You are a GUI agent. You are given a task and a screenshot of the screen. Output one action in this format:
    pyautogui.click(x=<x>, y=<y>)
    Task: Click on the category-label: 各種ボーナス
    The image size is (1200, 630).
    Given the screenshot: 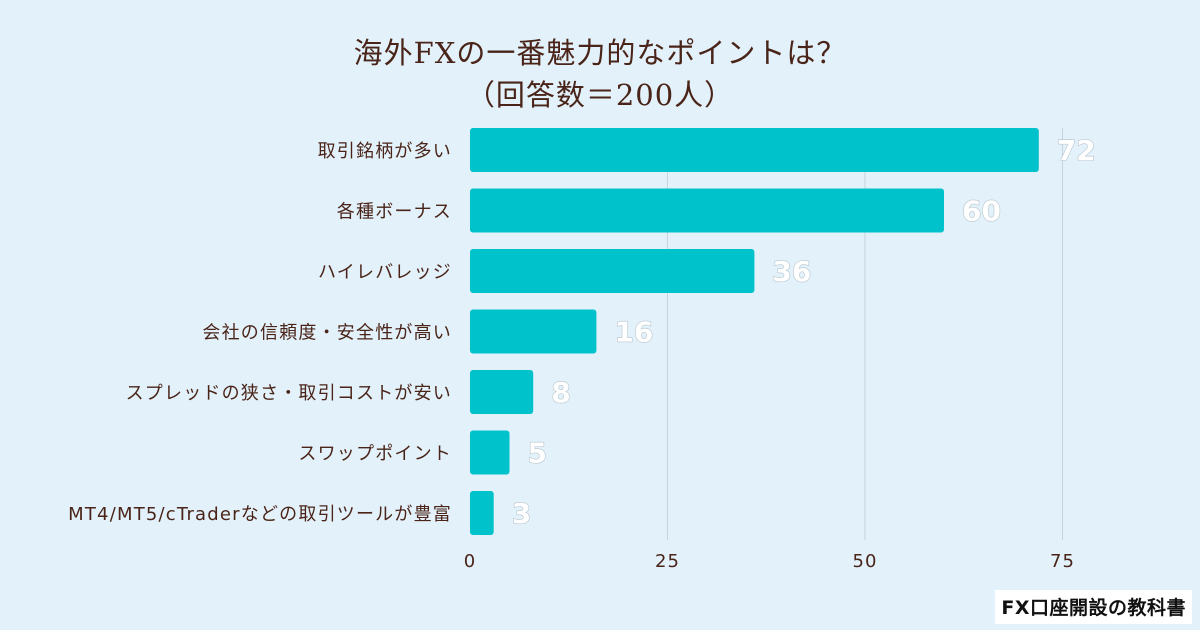 What is the action you would take?
    pyautogui.click(x=394, y=212)
    